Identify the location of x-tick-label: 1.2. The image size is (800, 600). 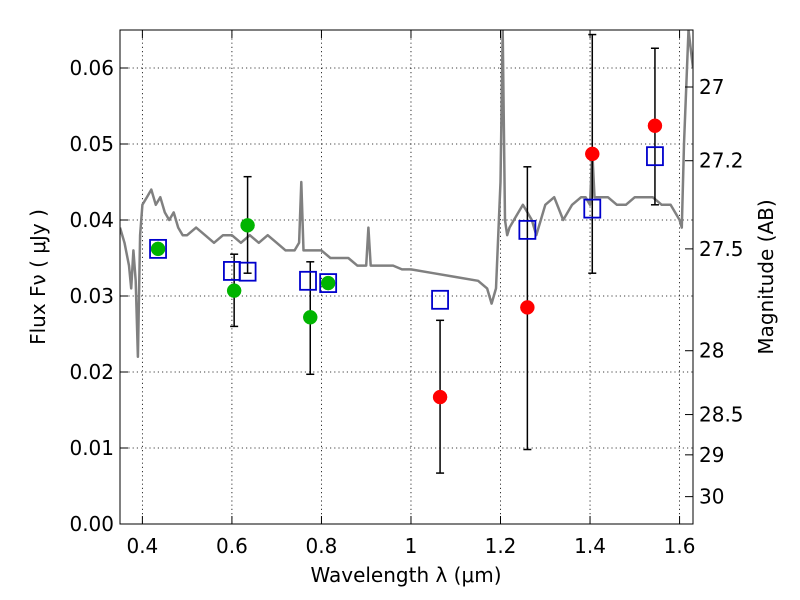
(501, 546).